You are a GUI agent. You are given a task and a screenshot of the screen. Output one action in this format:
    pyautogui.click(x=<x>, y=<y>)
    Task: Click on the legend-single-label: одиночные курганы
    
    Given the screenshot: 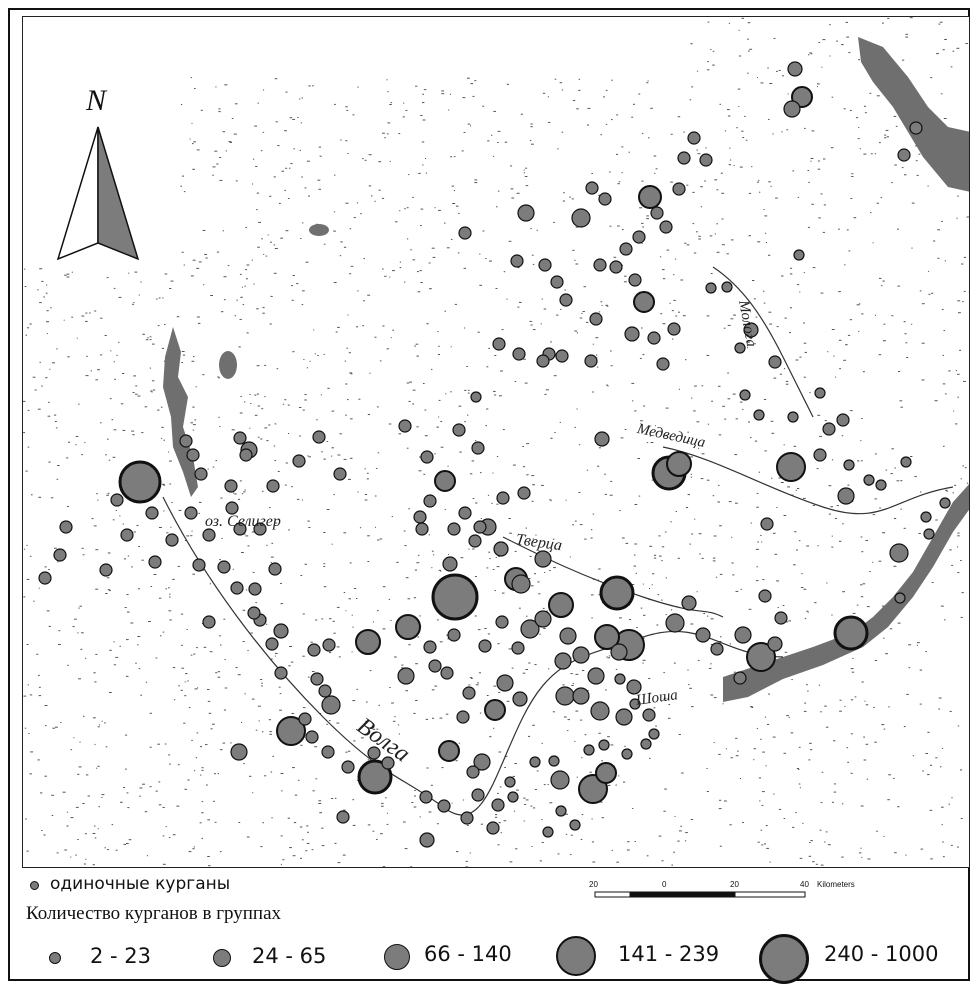 What is the action you would take?
    pyautogui.click(x=140, y=884)
    